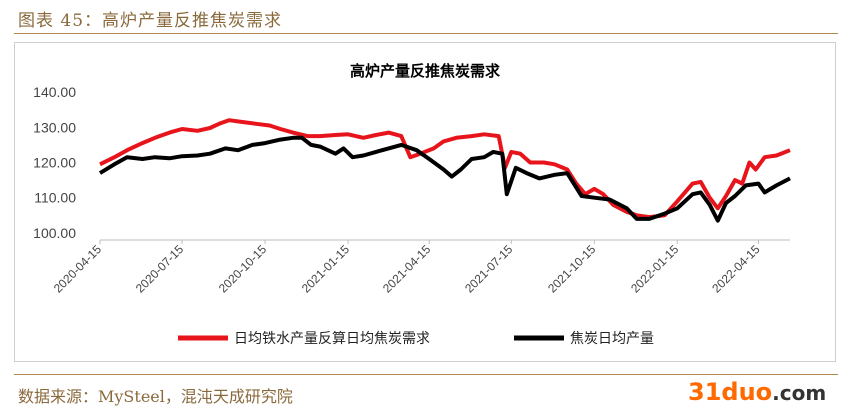  What do you see at coordinates (489, 269) in the screenshot?
I see `x-tick-label: 2021-07-15` at bounding box center [489, 269].